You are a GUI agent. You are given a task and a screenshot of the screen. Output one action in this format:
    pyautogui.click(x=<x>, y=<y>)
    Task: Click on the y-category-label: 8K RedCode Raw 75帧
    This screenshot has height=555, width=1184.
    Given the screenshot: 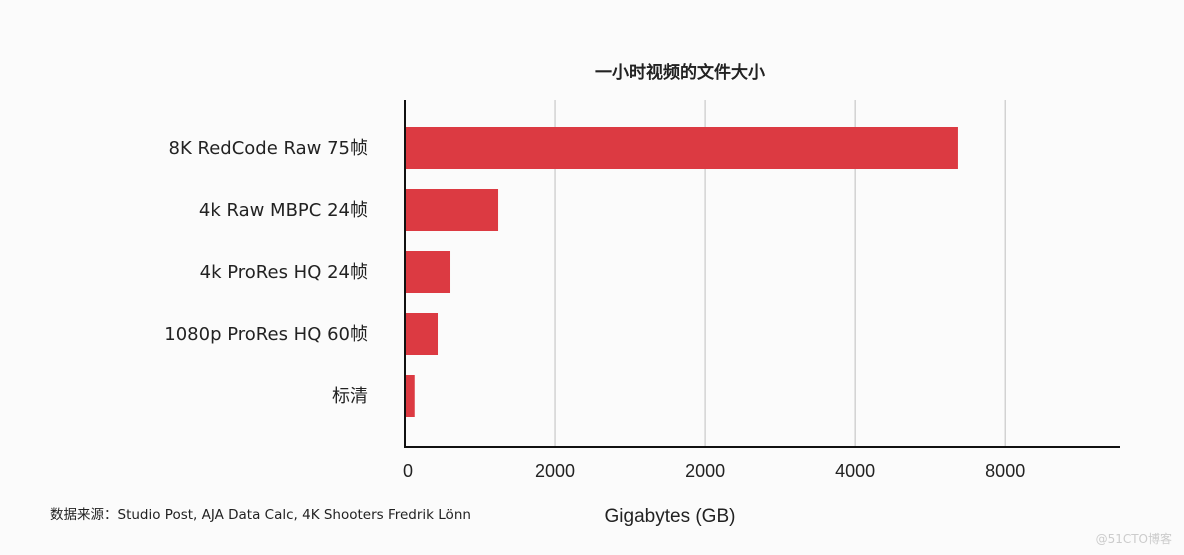 What is the action you would take?
    pyautogui.click(x=268, y=148)
    